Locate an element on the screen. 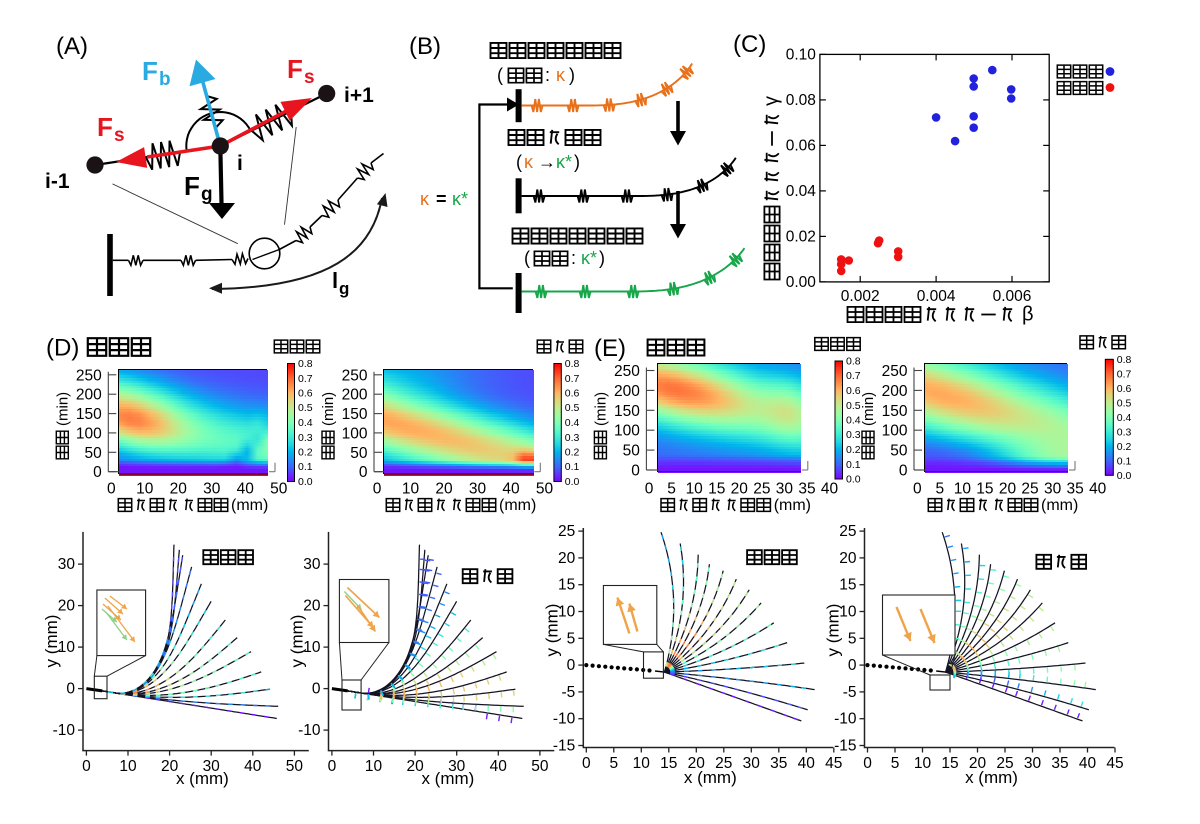  svg-text: 0.004 is located at coordinates (936, 296).